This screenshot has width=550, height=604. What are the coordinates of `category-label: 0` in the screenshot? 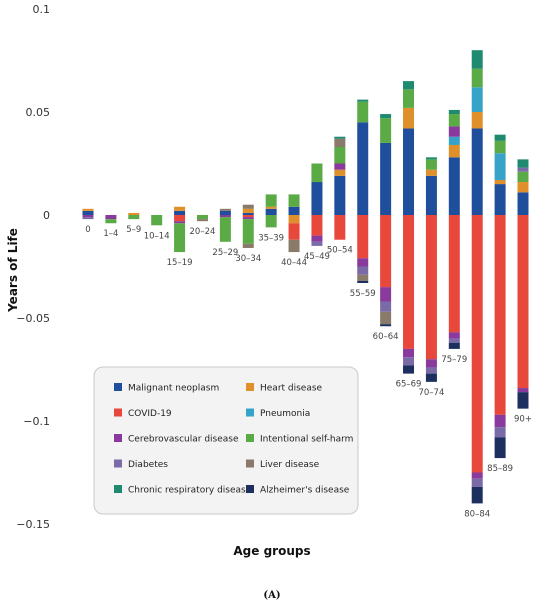 It's located at (87, 230).